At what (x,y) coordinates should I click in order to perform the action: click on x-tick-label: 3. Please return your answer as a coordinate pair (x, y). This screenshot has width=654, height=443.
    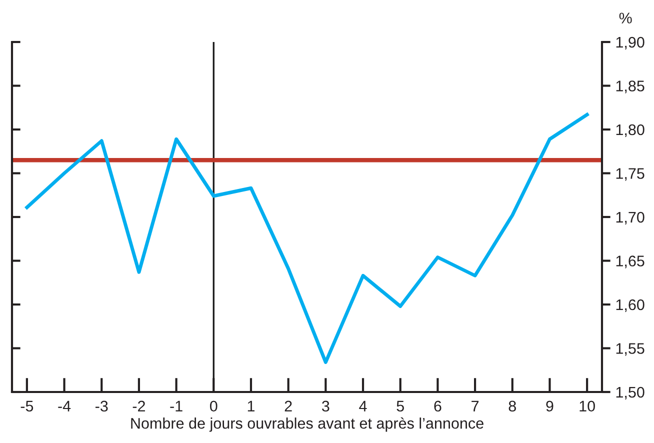
    Looking at the image, I should click on (326, 406).